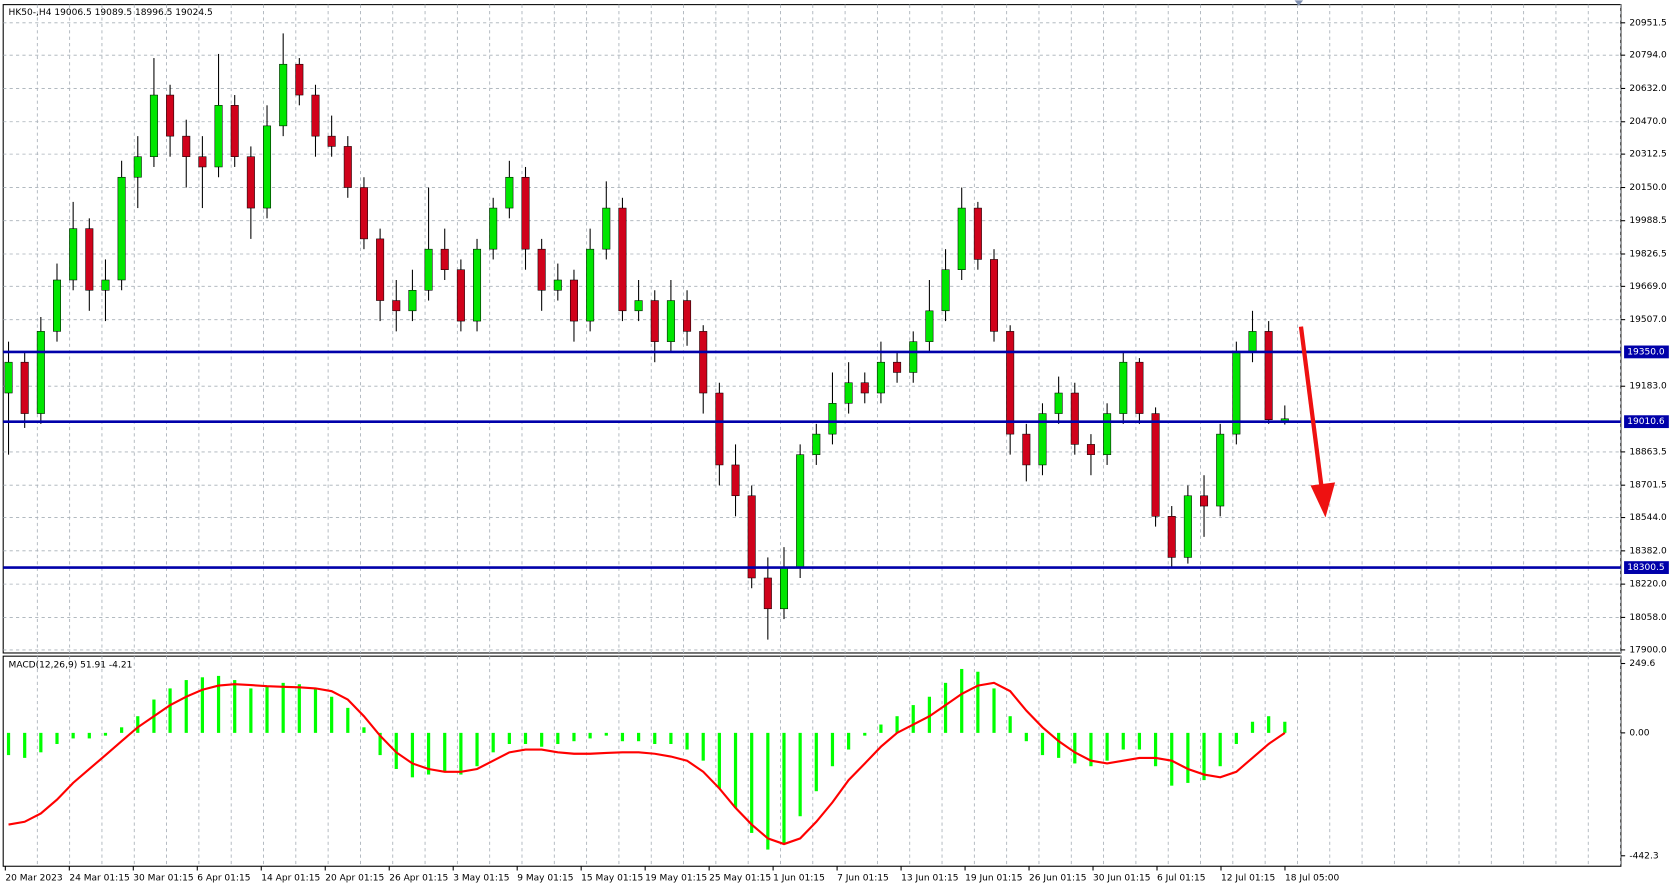 Image resolution: width=1671 pixels, height=889 pixels. Describe the element at coordinates (676, 878) in the screenshot. I see `x-tick-label: 19 May 01:15` at that location.